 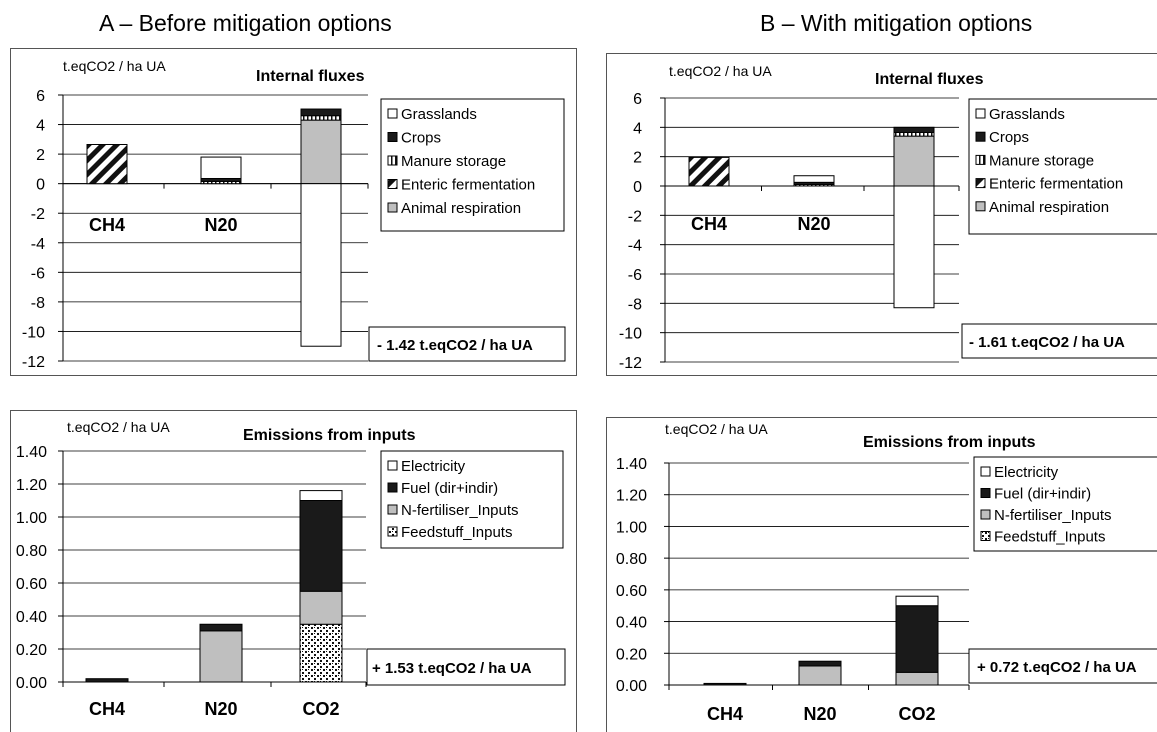 What do you see at coordinates (1057, 667) in the screenshot?
I see `total-label: + 0.72 t.eqCO2 / ha UA` at bounding box center [1057, 667].